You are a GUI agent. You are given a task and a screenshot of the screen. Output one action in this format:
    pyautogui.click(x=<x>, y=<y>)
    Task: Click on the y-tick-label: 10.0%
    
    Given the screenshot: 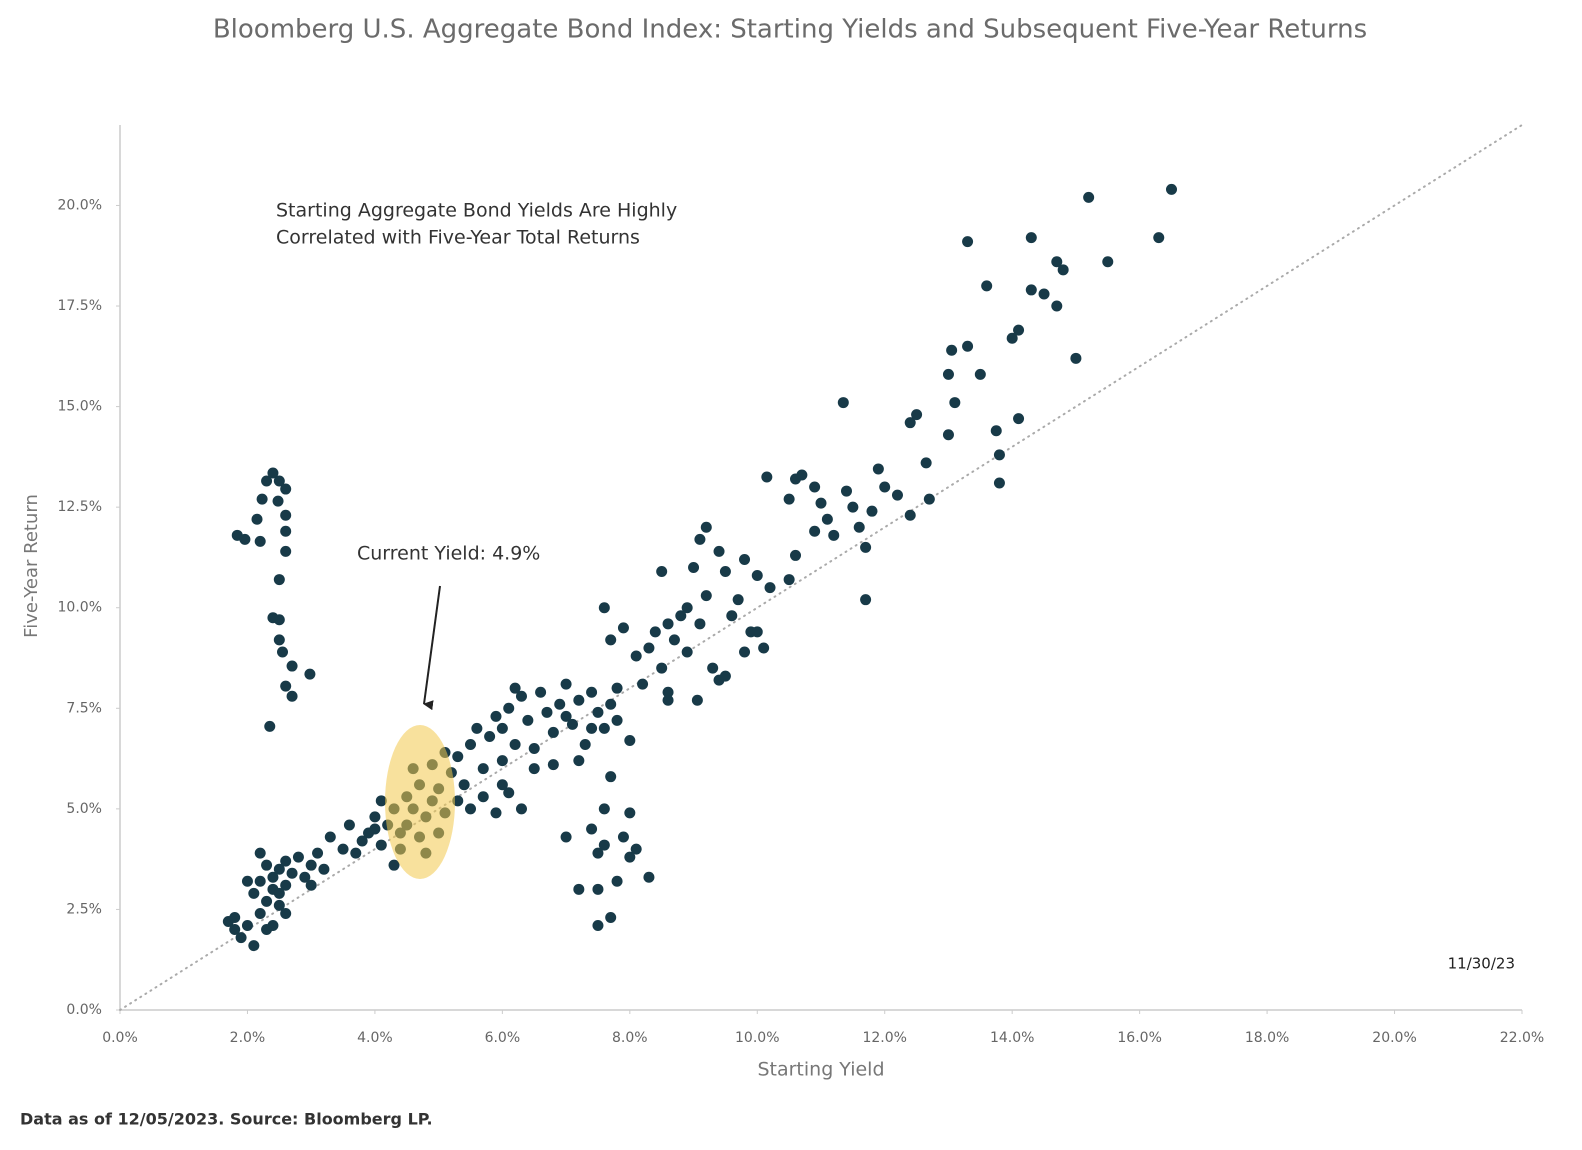 What is the action you would take?
    pyautogui.click(x=80, y=608)
    